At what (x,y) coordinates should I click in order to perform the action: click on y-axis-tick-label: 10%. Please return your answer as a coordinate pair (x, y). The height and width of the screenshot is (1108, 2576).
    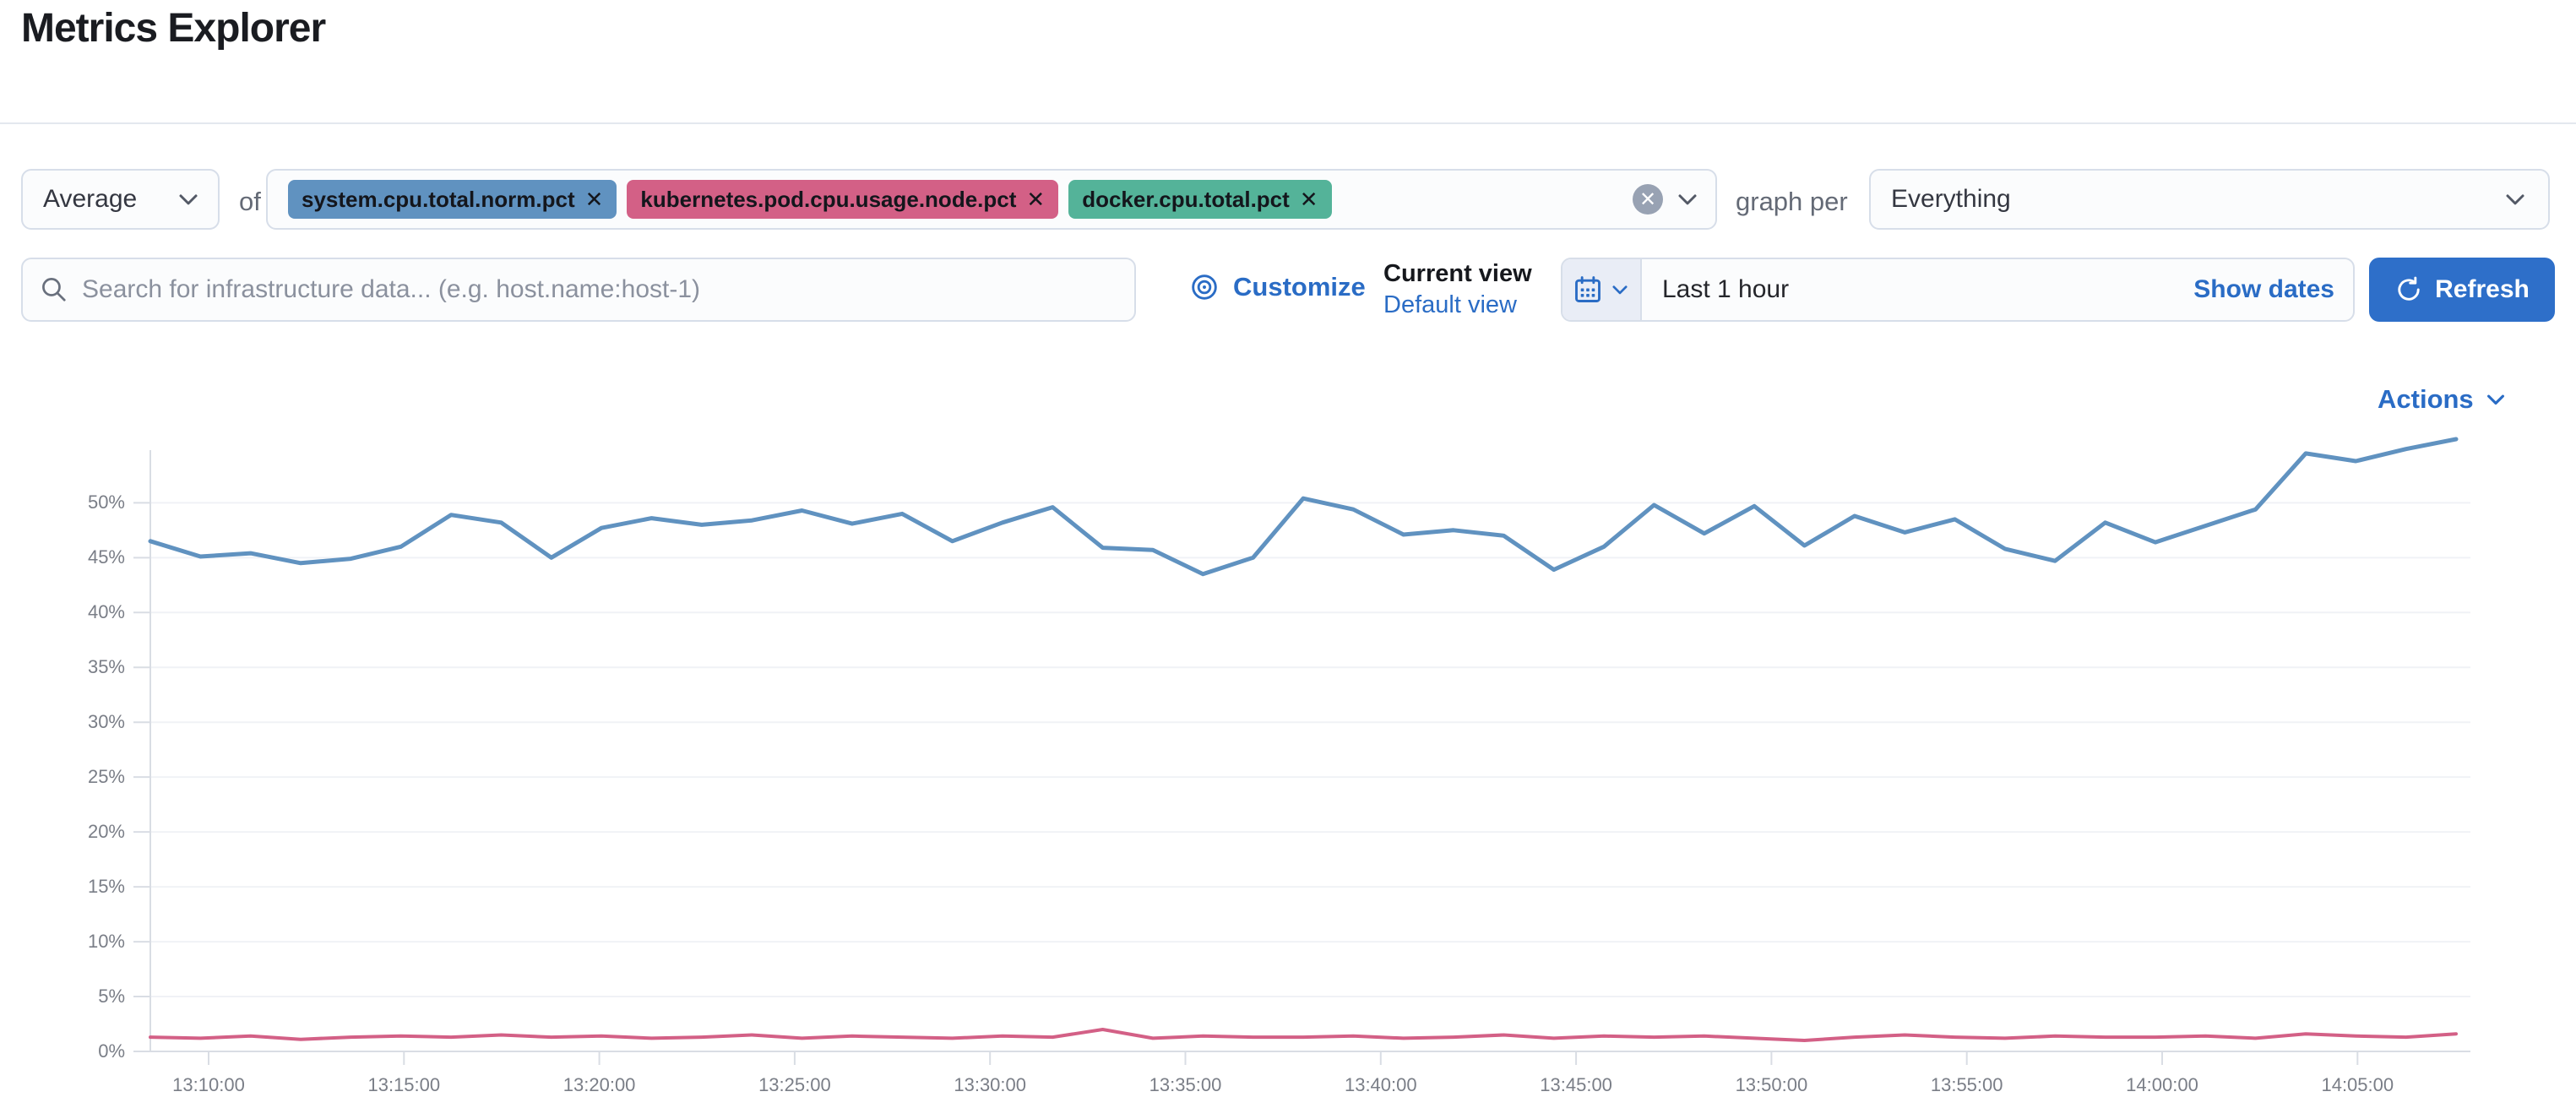
    Looking at the image, I should click on (106, 942).